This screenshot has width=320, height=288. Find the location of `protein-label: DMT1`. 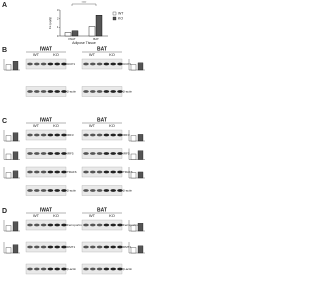

protein-label: DMT1 is located at coordinates (127, 247).